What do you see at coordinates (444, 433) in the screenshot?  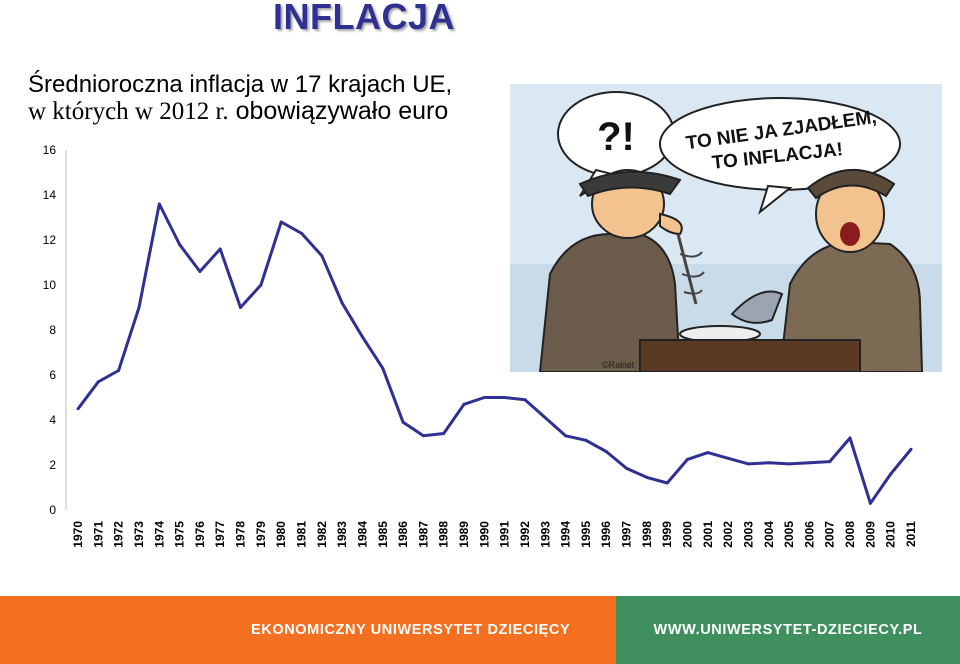 I see `data-point-1988` at bounding box center [444, 433].